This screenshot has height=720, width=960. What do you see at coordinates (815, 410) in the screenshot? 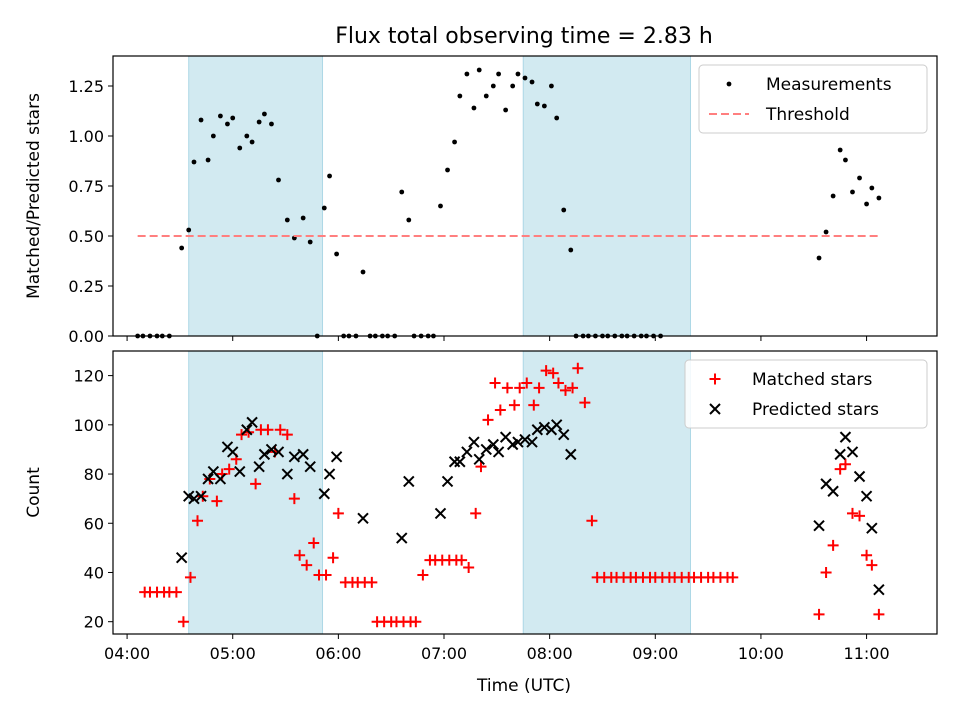
I see `bottom-legend-label: Predicted stars` at bounding box center [815, 410].